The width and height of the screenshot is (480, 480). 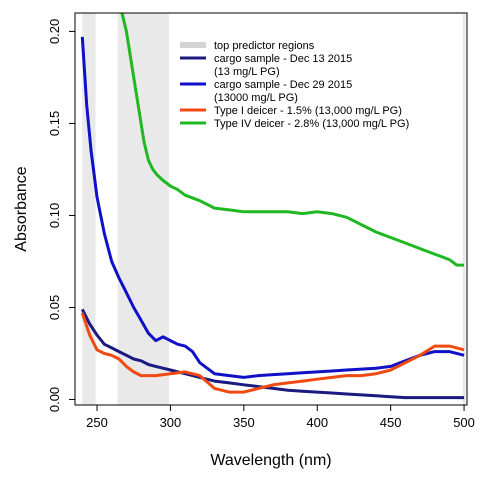 What do you see at coordinates (280, 417) in the screenshot?
I see `x-axis: 250 300 350 400 450 500` at bounding box center [280, 417].